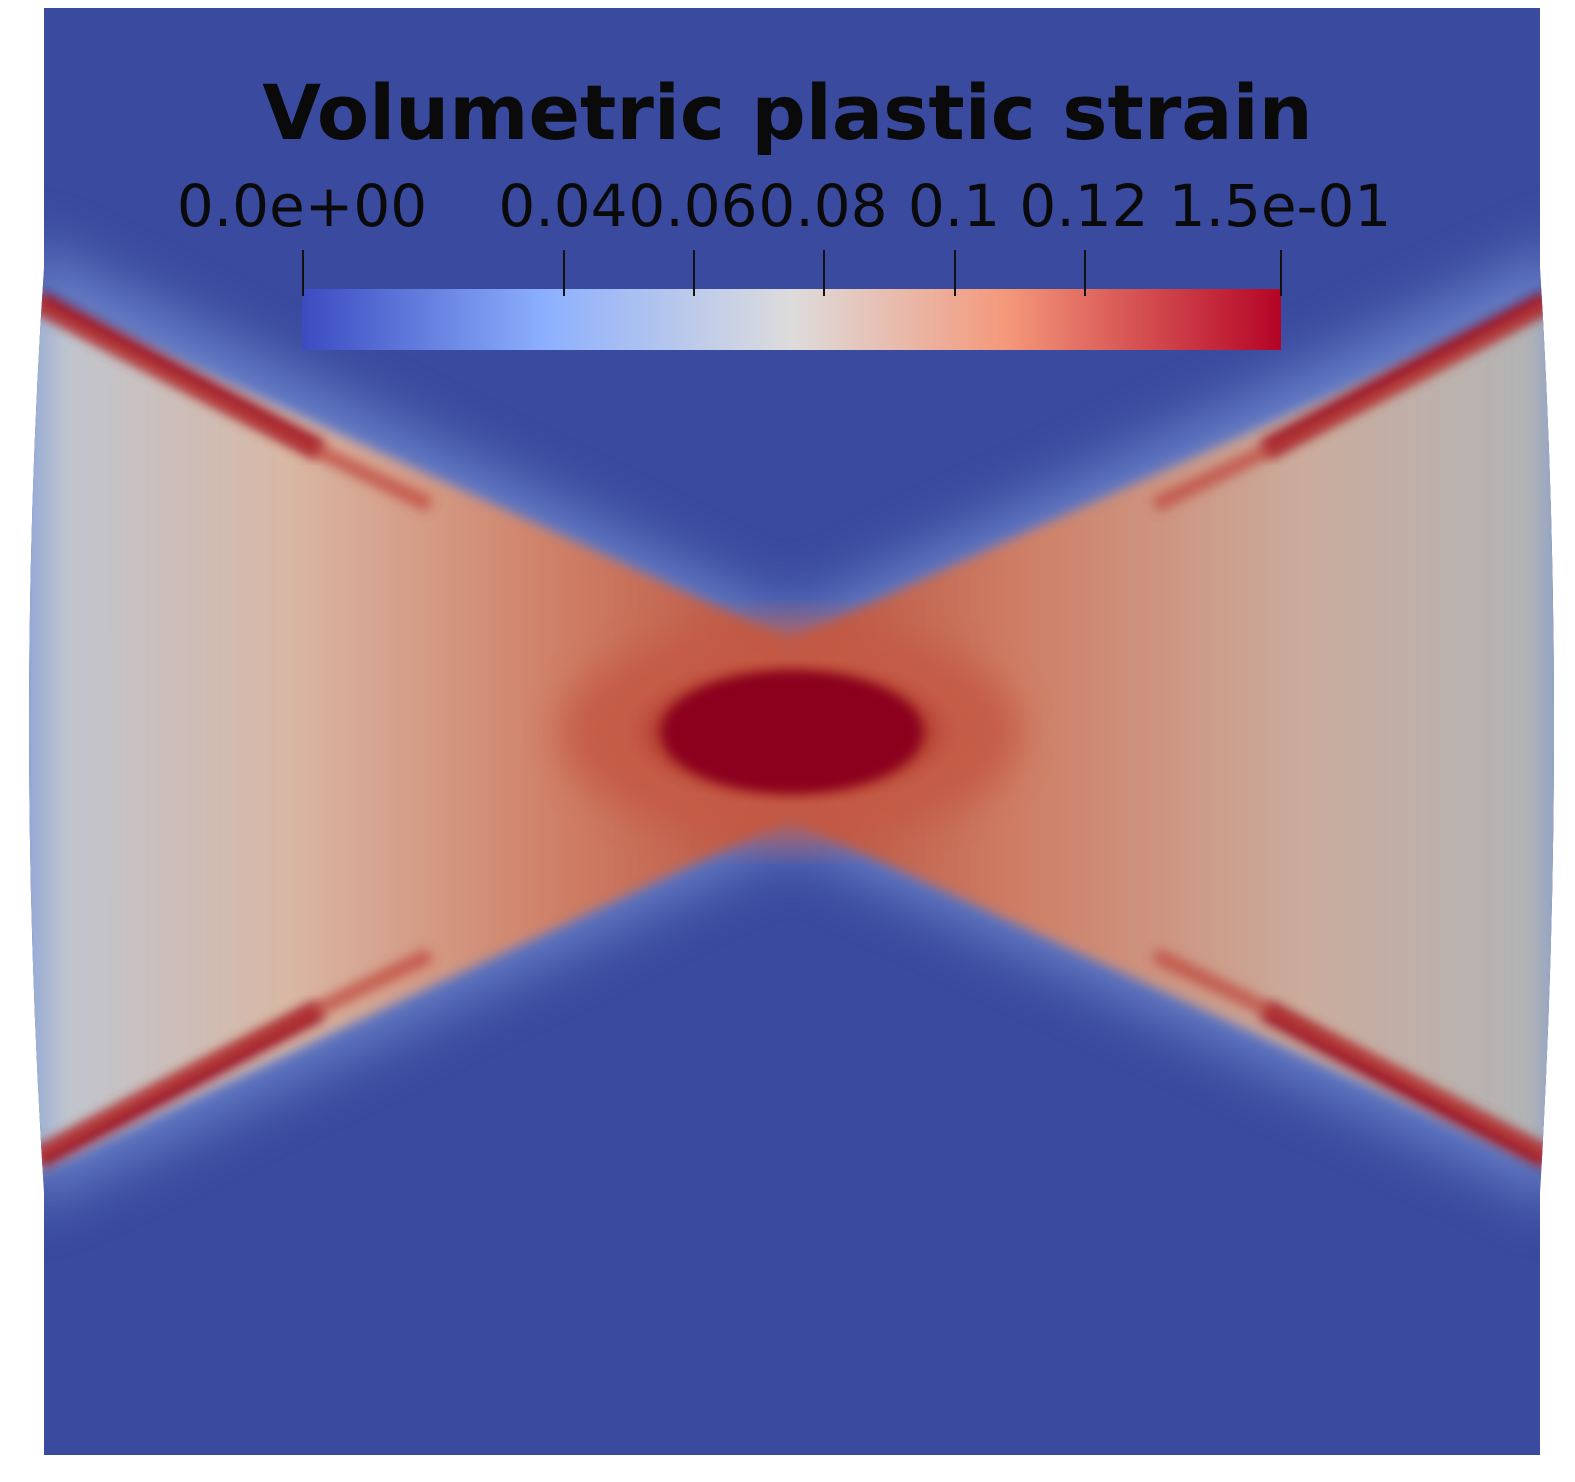 Image resolution: width=1575 pixels, height=1482 pixels. I want to click on tick-label-6: 1.5e-01, so click(1280, 206).